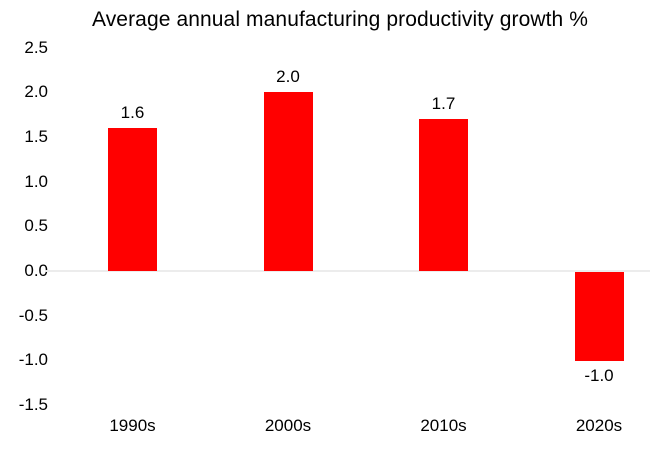  Describe the element at coordinates (33, 315) in the screenshot. I see `y-axis-tick-label: -0.5` at that location.